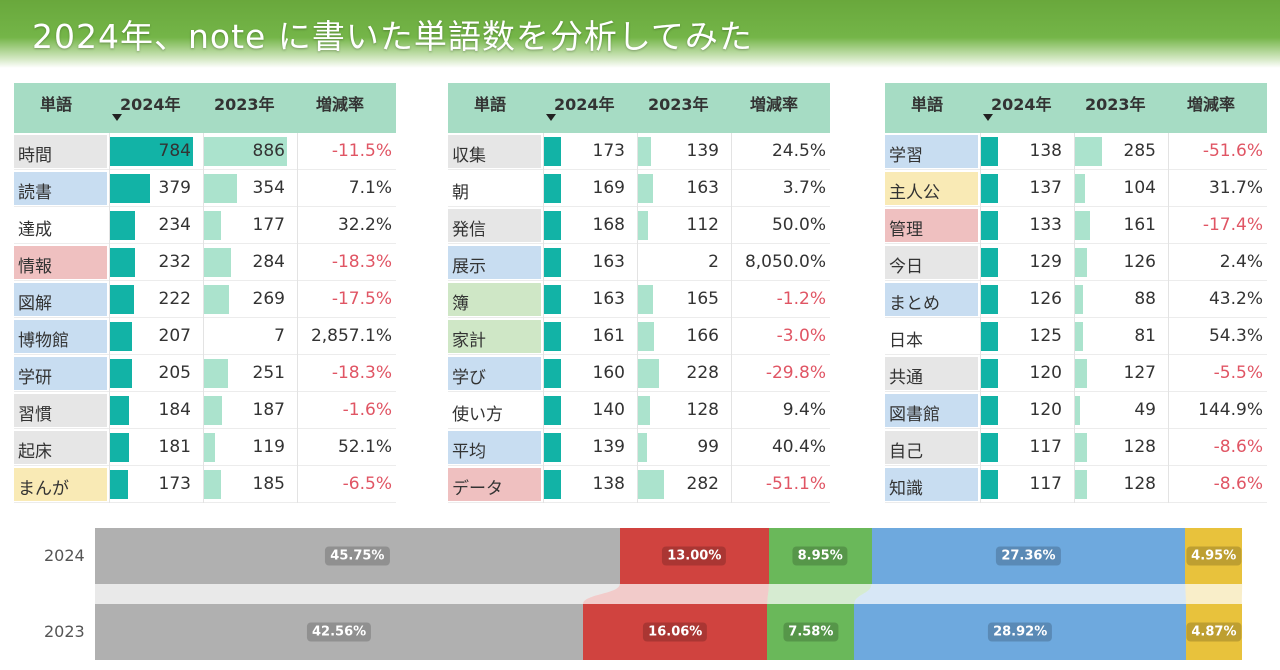 This screenshot has width=1280, height=670. Describe the element at coordinates (1020, 632) in the screenshot. I see `segment-2023-blue: 28.92%` at that location.